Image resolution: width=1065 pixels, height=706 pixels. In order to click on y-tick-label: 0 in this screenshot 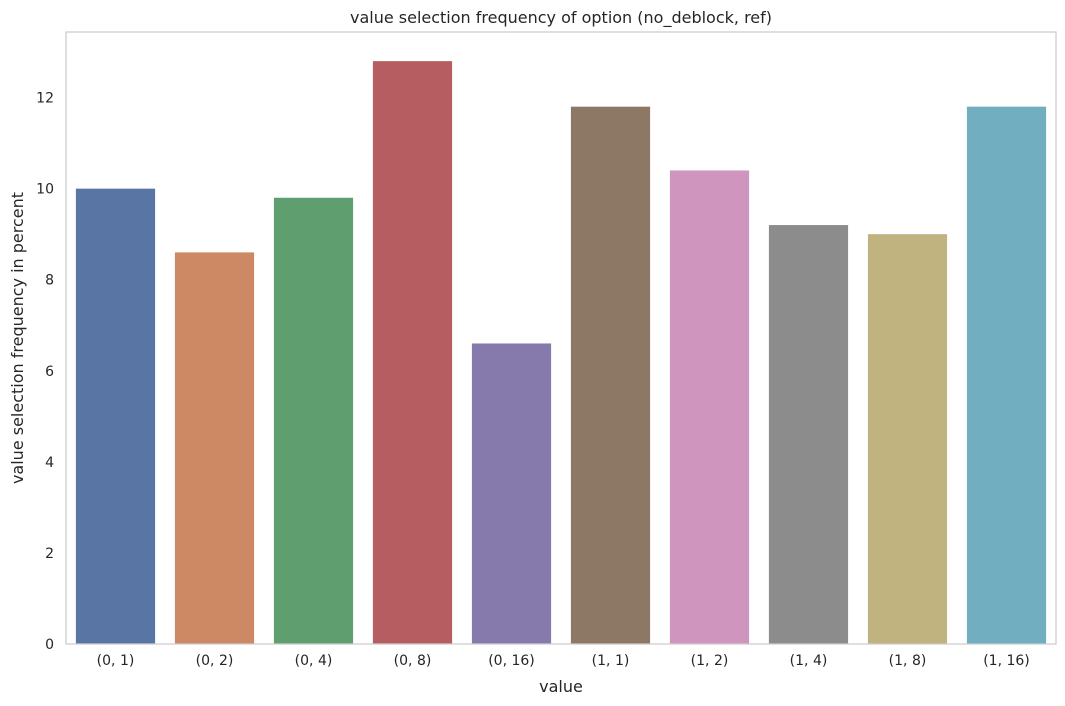, I will do `click(49, 645)`.